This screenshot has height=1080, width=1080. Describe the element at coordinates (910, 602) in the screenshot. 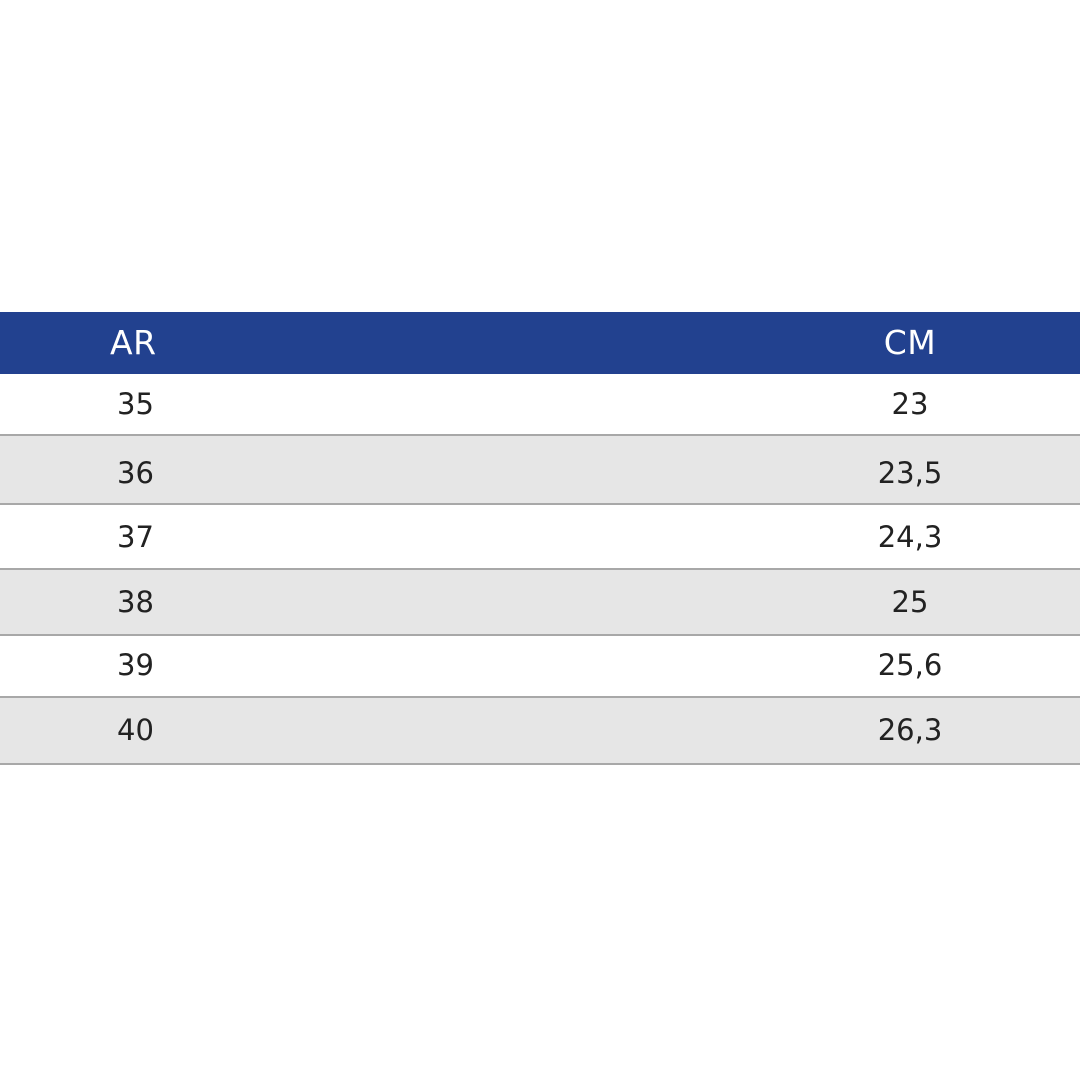

I see `cell-cm: 25` at that location.